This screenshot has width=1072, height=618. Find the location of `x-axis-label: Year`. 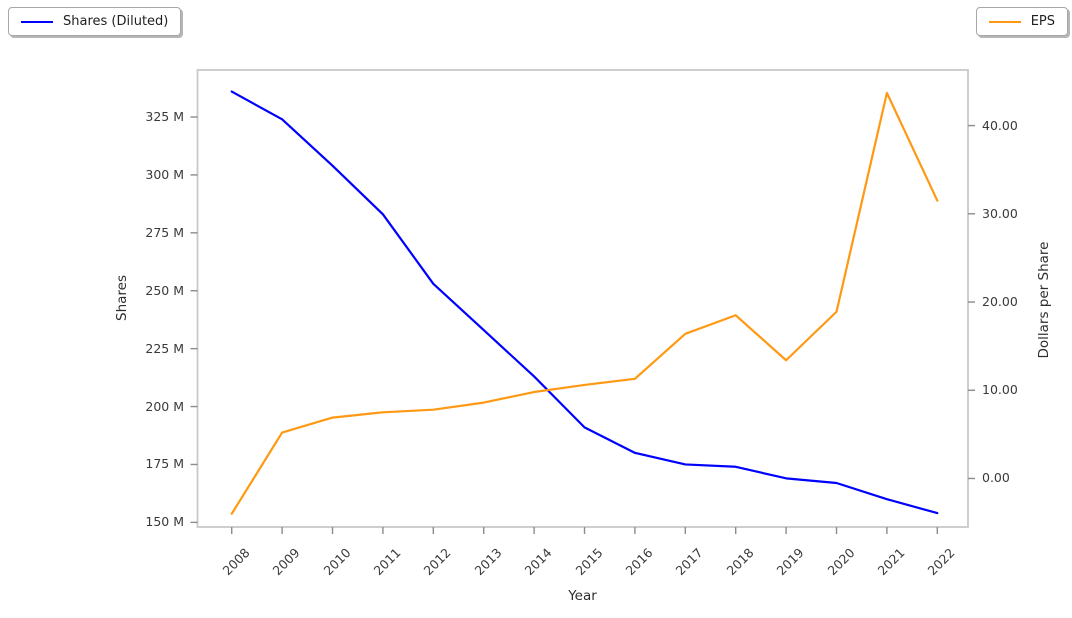

x-axis-label: Year is located at coordinates (582, 596).